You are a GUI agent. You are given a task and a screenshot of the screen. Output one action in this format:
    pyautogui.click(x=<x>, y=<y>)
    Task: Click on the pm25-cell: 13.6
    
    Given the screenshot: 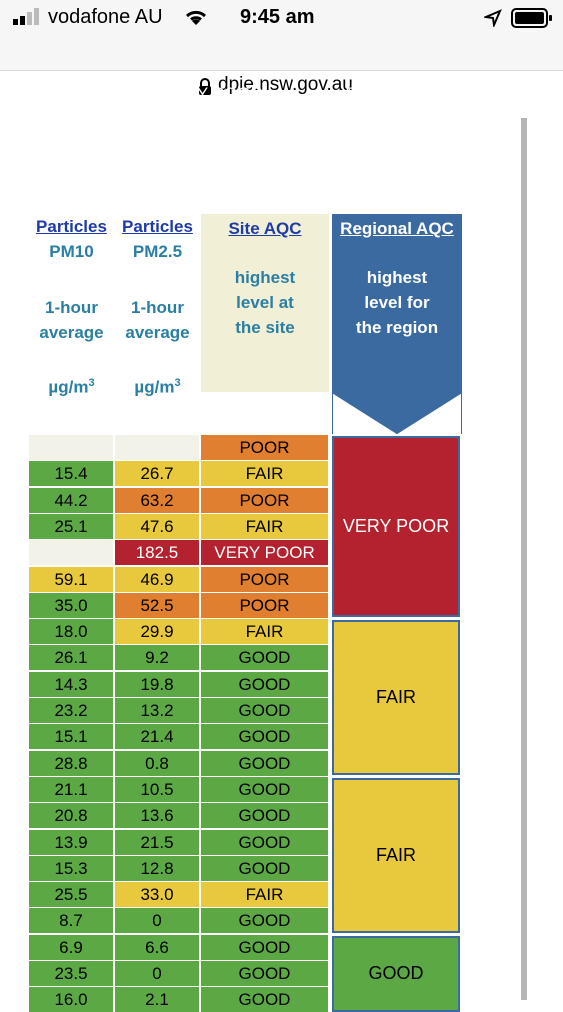 What is the action you would take?
    pyautogui.click(x=157, y=816)
    